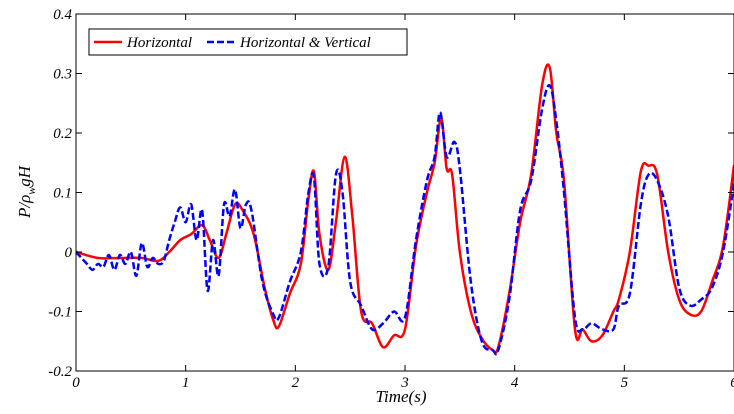  What do you see at coordinates (76, 383) in the screenshot?
I see `x-tick-label: 0` at bounding box center [76, 383].